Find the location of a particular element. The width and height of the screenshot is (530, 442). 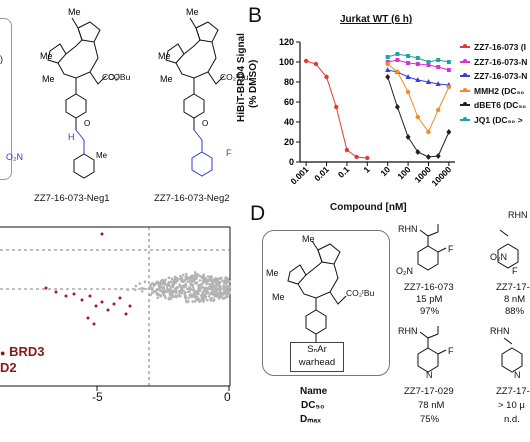

c3-dc50: 78 nM is located at coordinates (431, 405).